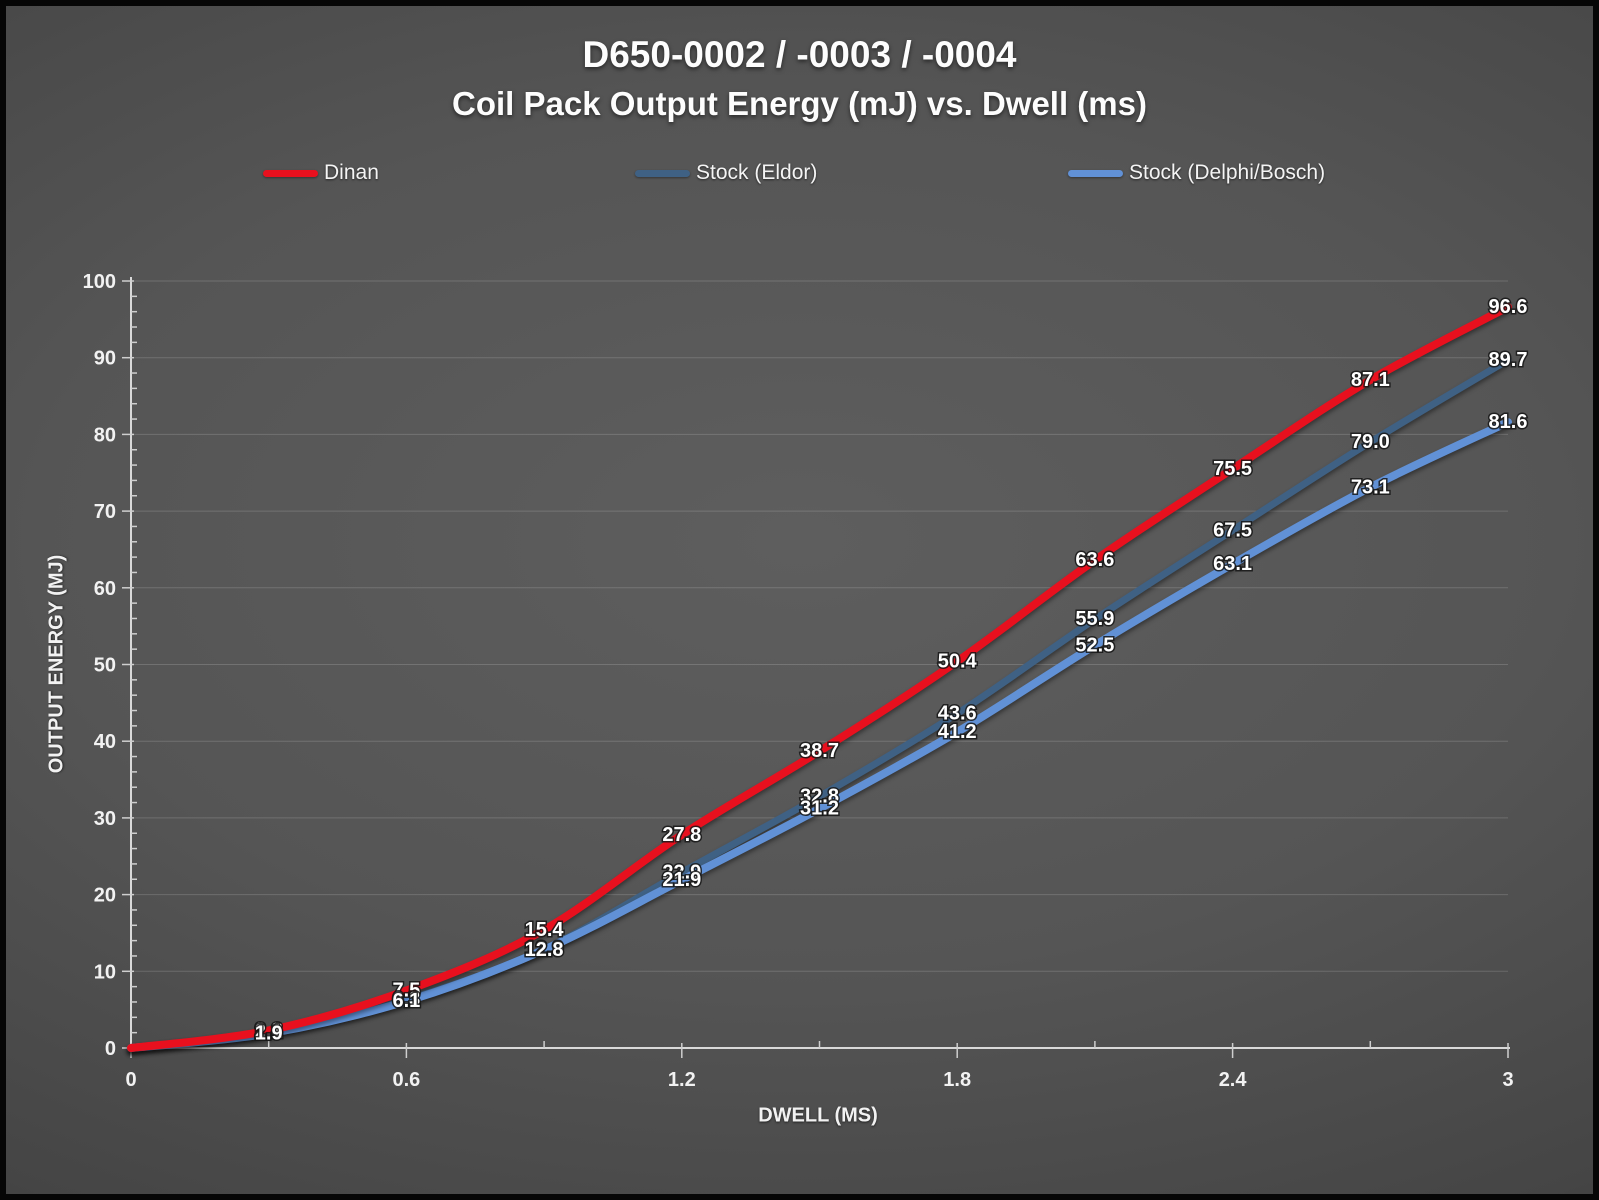 Image resolution: width=1599 pixels, height=1200 pixels. Describe the element at coordinates (105, 359) in the screenshot. I see `y-tick-label-90: 90` at that location.